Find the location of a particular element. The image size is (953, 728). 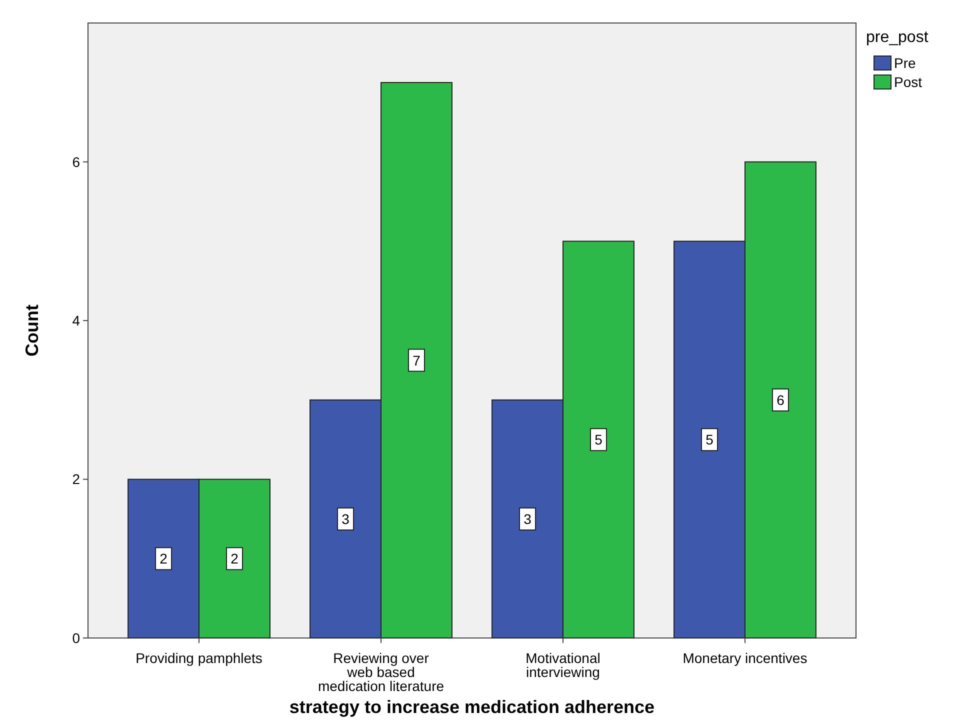

y-tick-label: 6 is located at coordinates (76, 162).